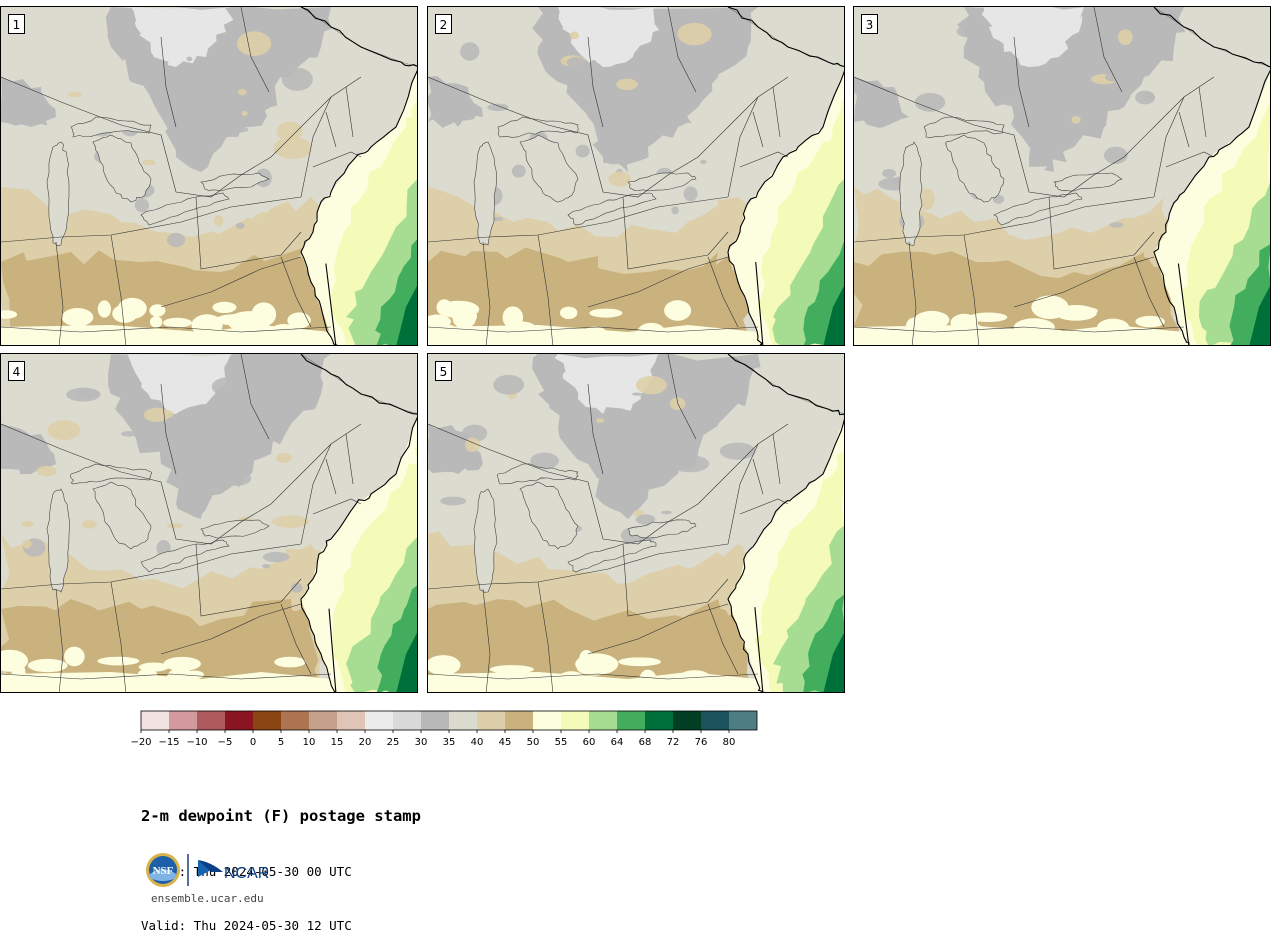  What do you see at coordinates (365, 742) in the screenshot?
I see `colorbar-tick-label: 20` at bounding box center [365, 742].